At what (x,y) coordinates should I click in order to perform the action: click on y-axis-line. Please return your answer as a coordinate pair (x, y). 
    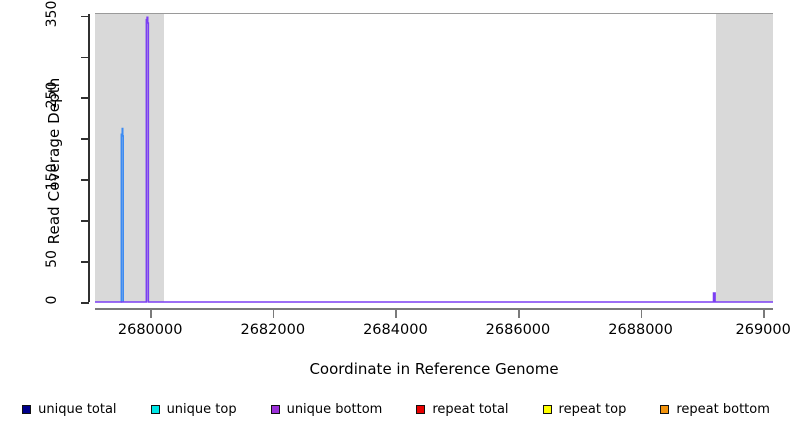
    Looking at the image, I should click on (89, 158).